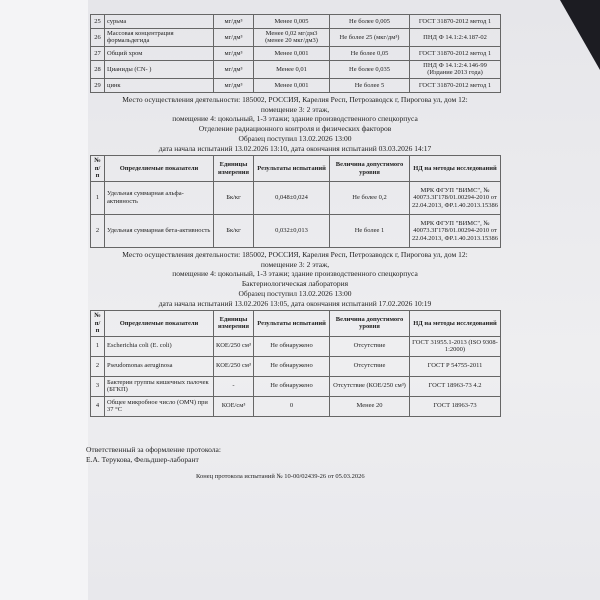  What do you see at coordinates (291, 21) in the screenshot?
I see `cell: Менее 0,005` at bounding box center [291, 21].